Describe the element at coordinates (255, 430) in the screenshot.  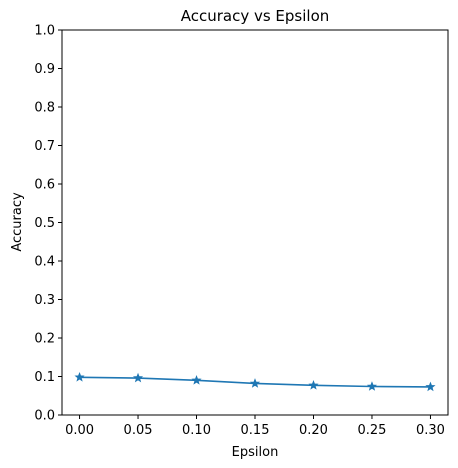
I see `x-tick-label: 0.15` at that location.